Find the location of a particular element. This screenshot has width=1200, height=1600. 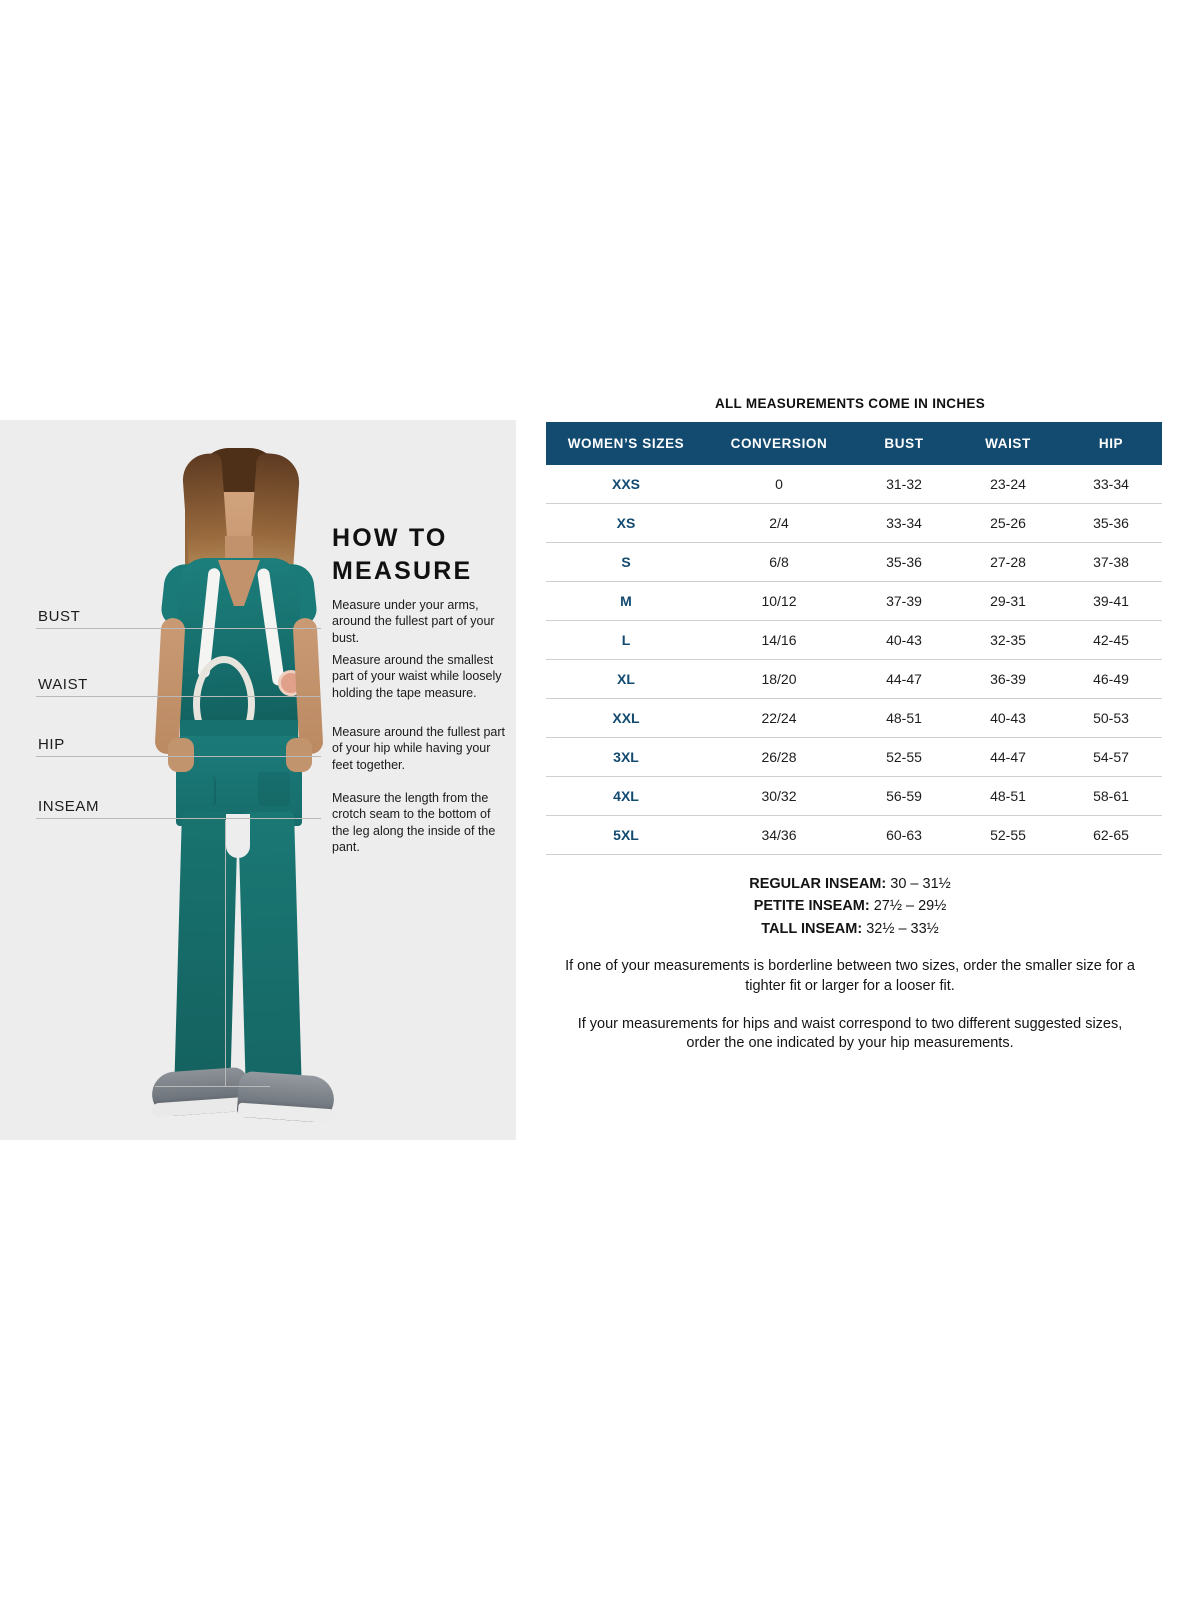

table-row: XS 2/4 33-34 25-26 35-36 is located at coordinates (854, 523).